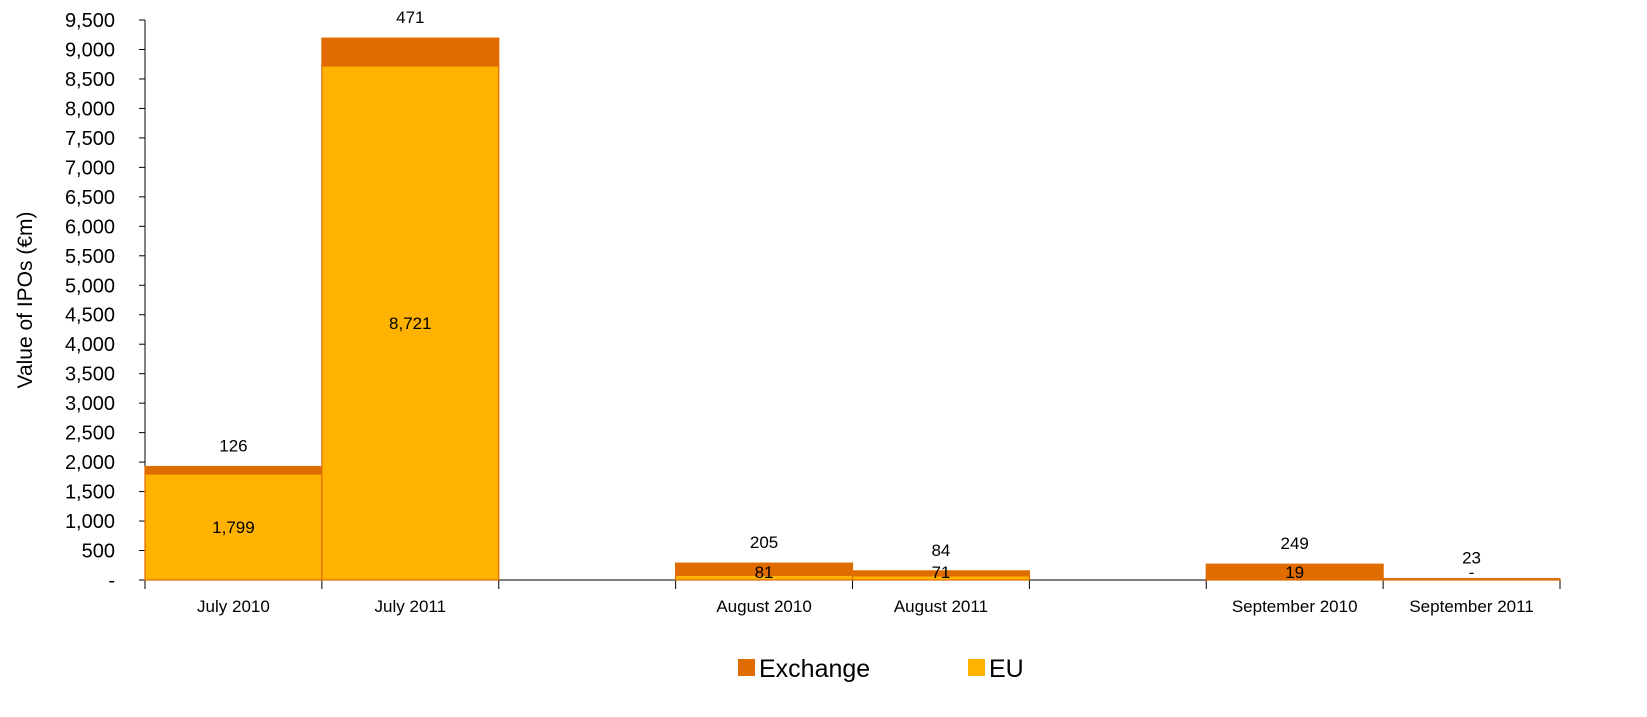  I want to click on y-tick-label: 1,500, so click(90, 493).